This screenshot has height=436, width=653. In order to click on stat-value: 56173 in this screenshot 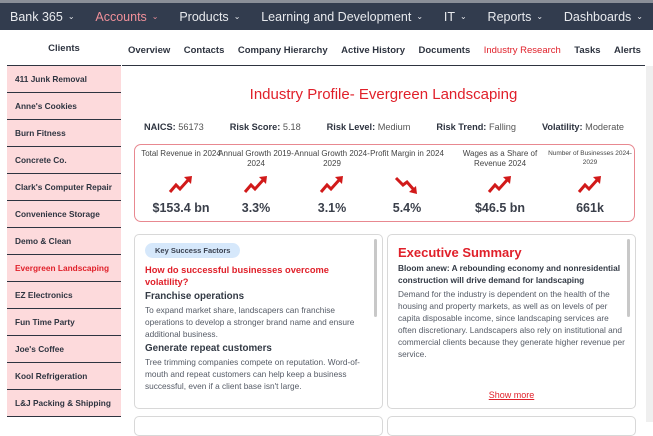, I will do `click(191, 127)`.